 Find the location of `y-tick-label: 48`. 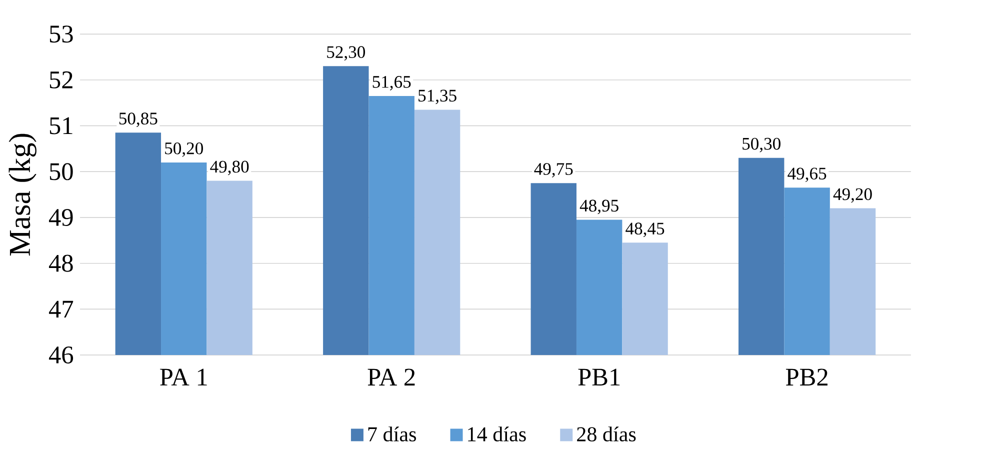

y-tick-label: 48 is located at coordinates (60, 263).